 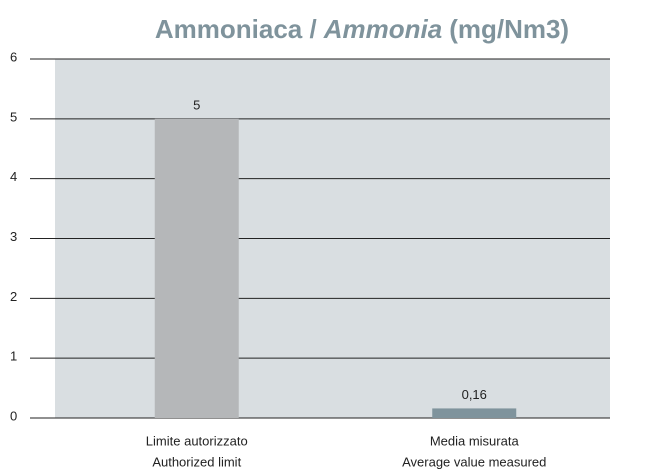 What do you see at coordinates (236, 29) in the screenshot?
I see `title-part: Ammoniaca /` at bounding box center [236, 29].